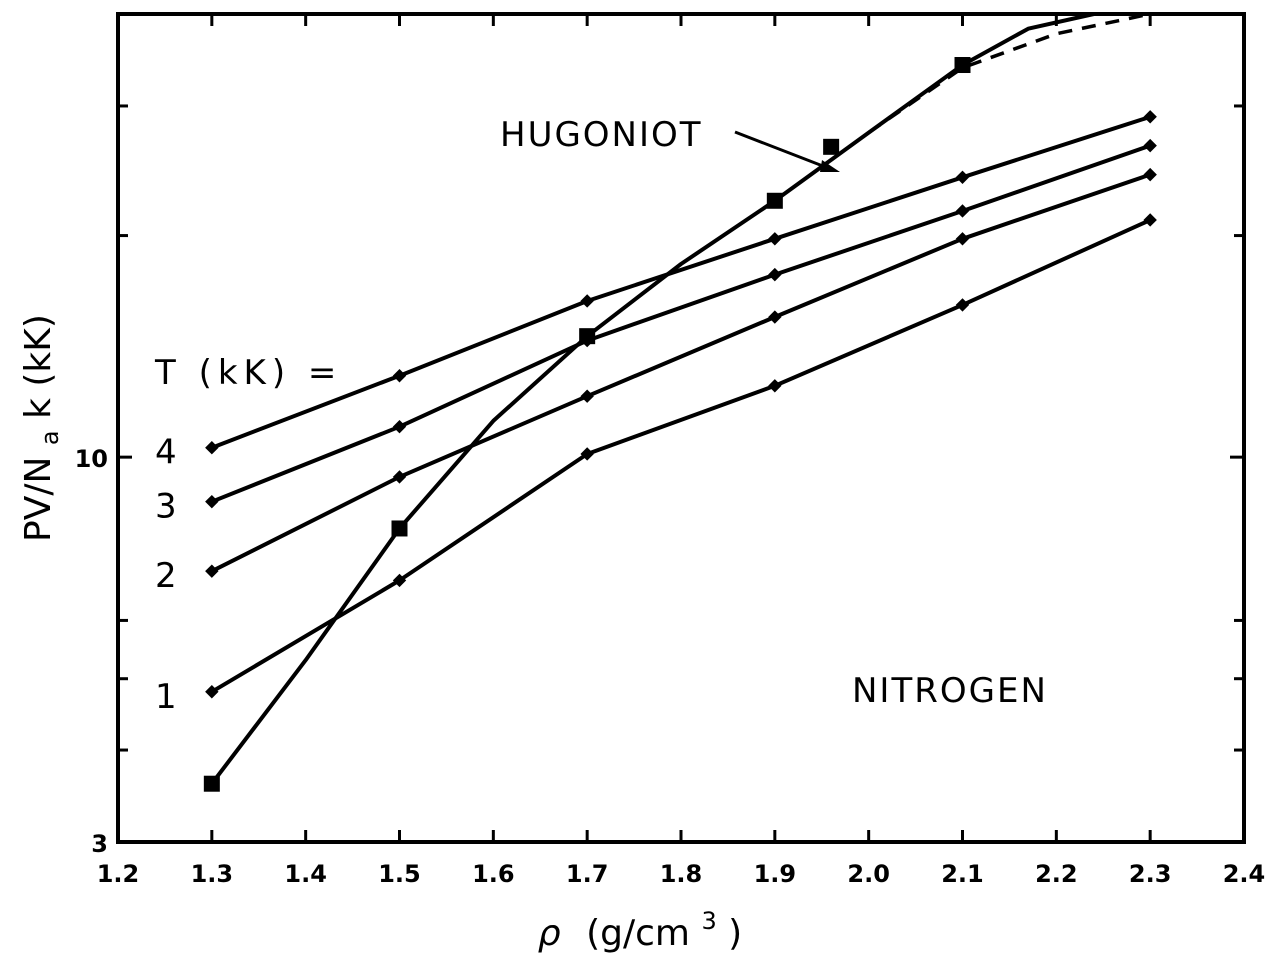 The width and height of the screenshot is (1288, 955). I want to click on x-tick-label: 2.2, so click(1056, 874).